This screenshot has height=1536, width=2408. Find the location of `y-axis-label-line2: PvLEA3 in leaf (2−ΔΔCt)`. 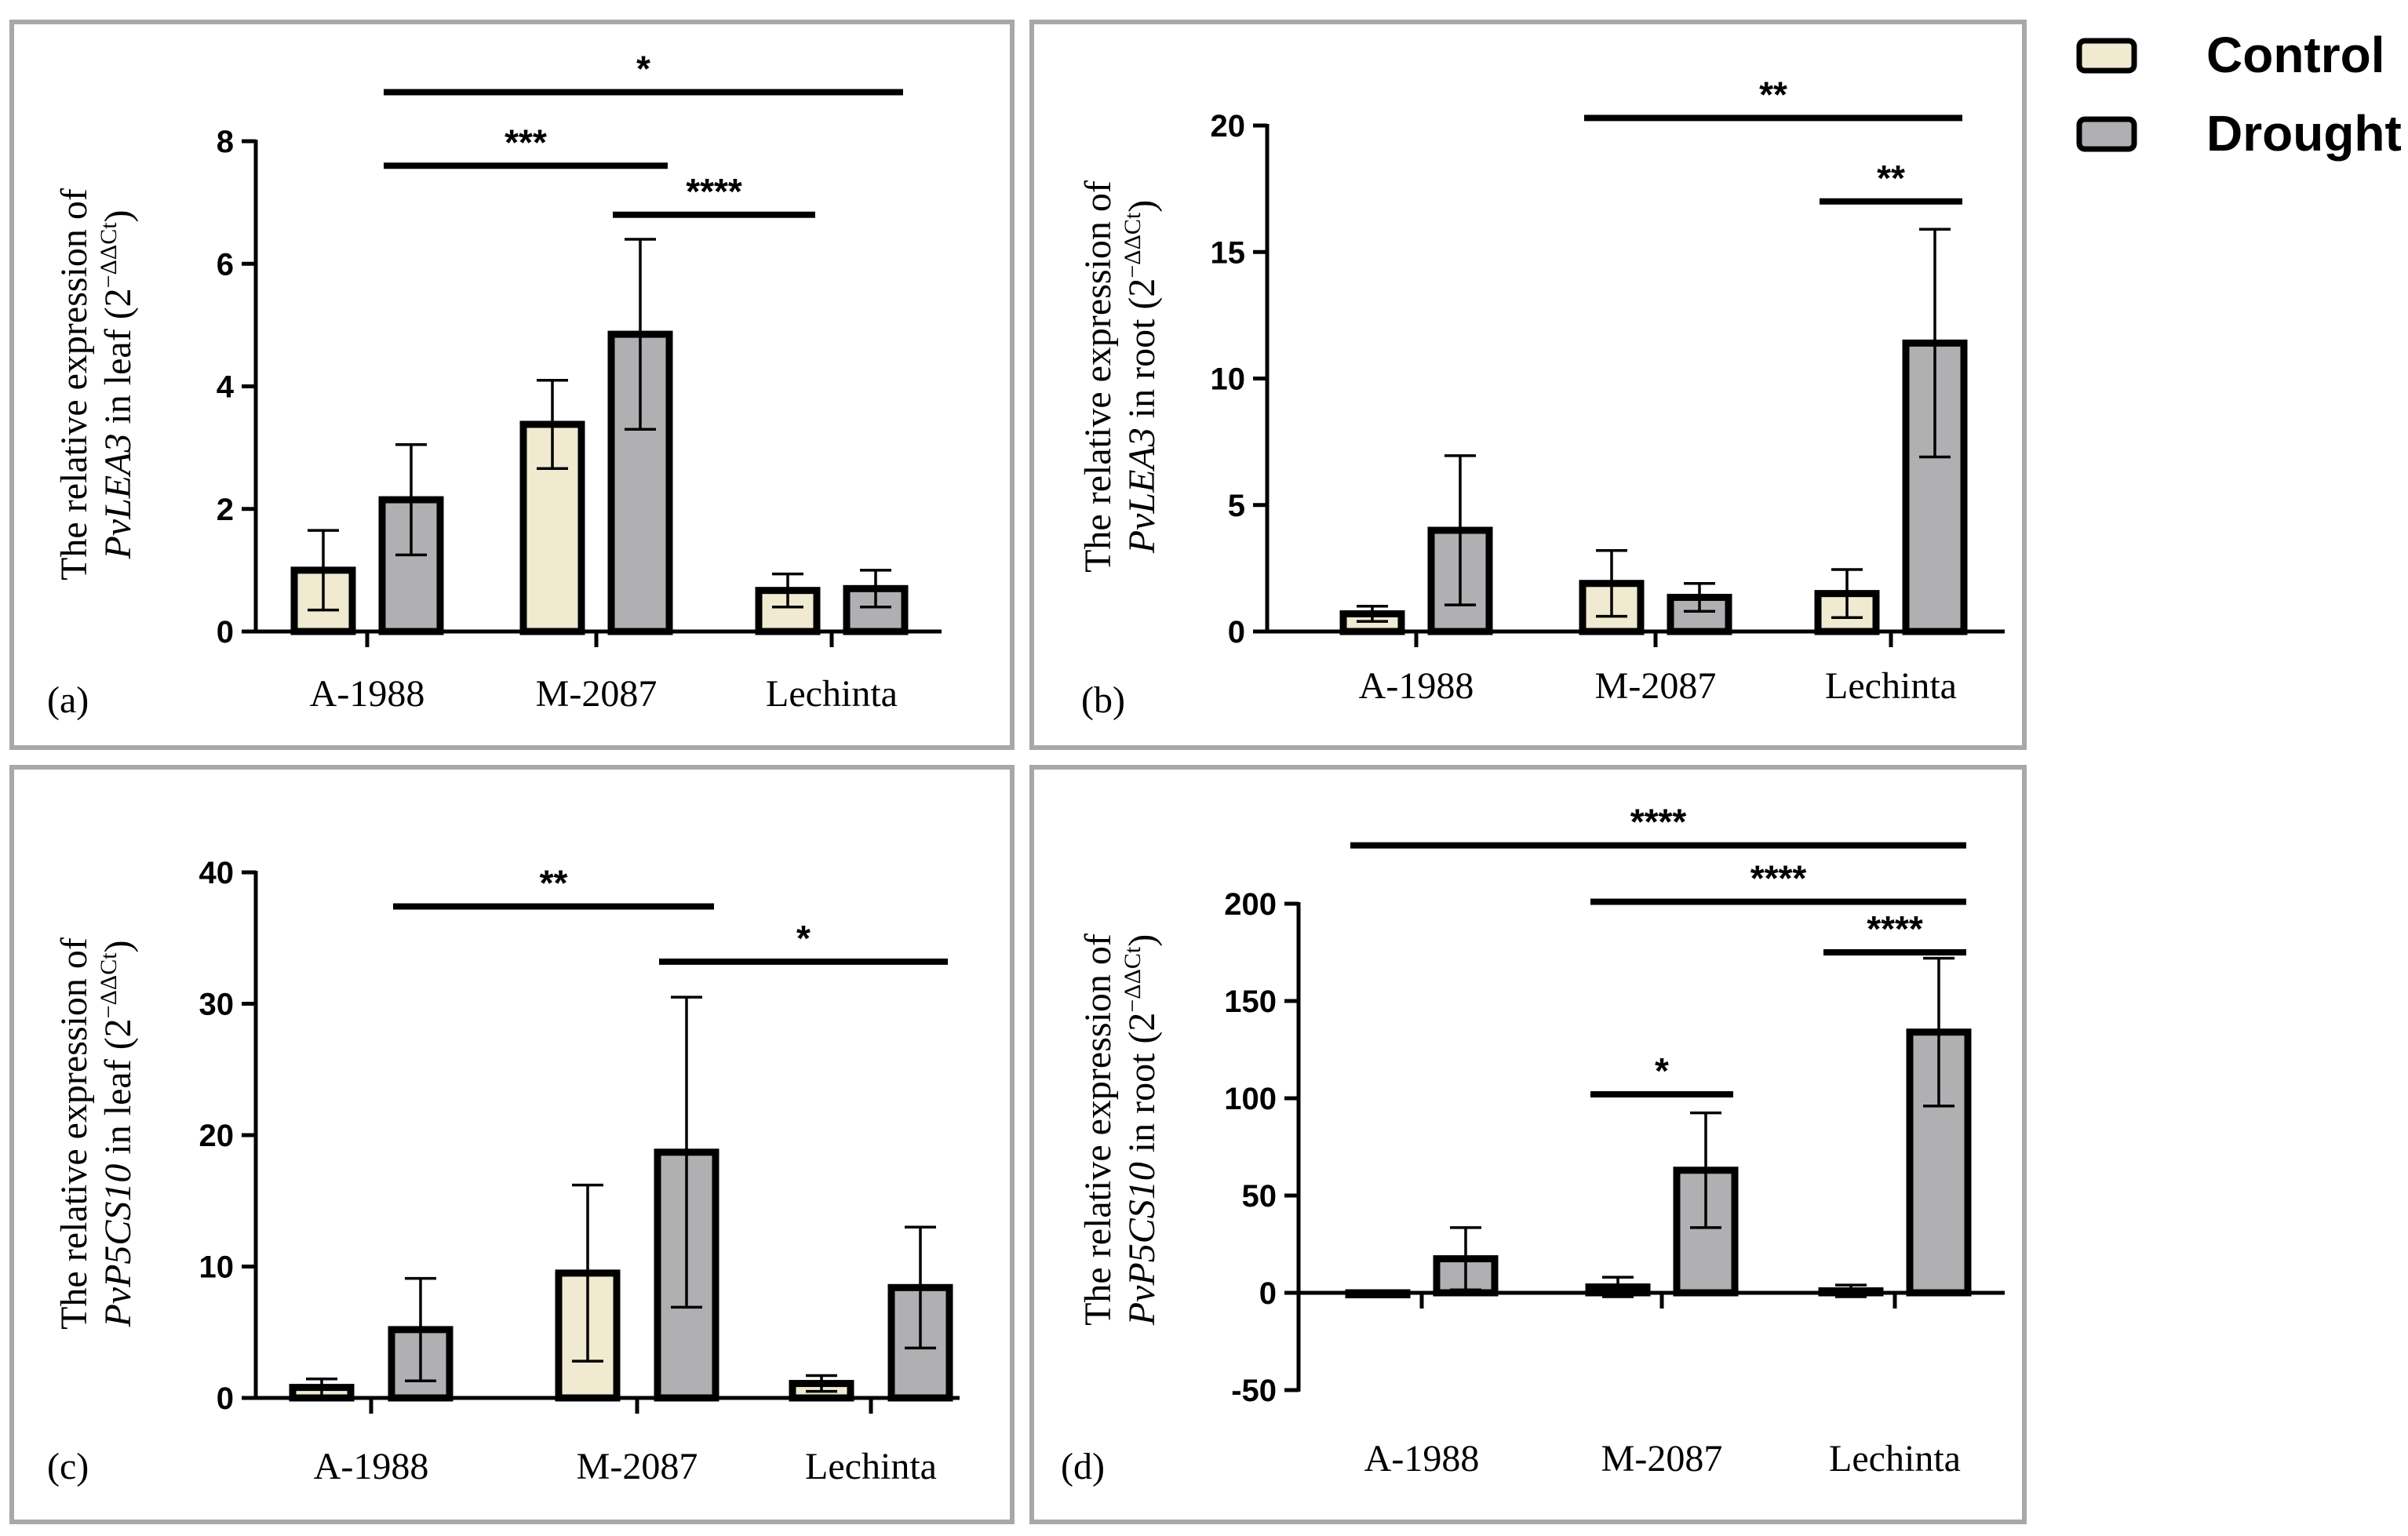

y-axis-label-line2: PvLEA3 in leaf (2−ΔΔCt) is located at coordinates (117, 384).